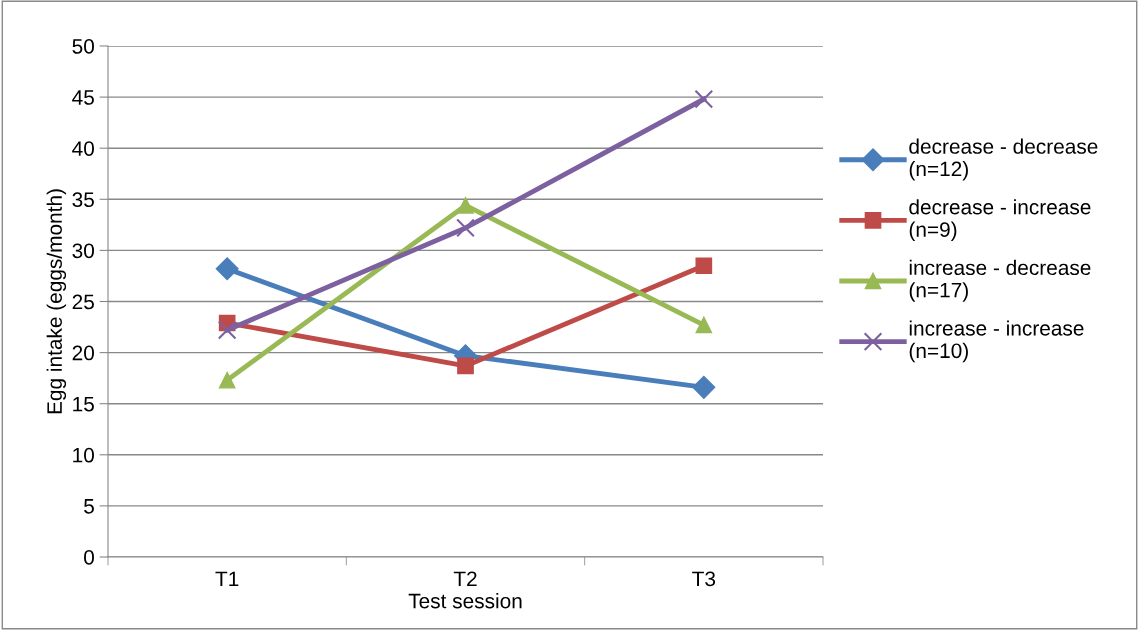 The width and height of the screenshot is (1139, 630). Describe the element at coordinates (227, 578) in the screenshot. I see `x-tick-label: T1` at that location.